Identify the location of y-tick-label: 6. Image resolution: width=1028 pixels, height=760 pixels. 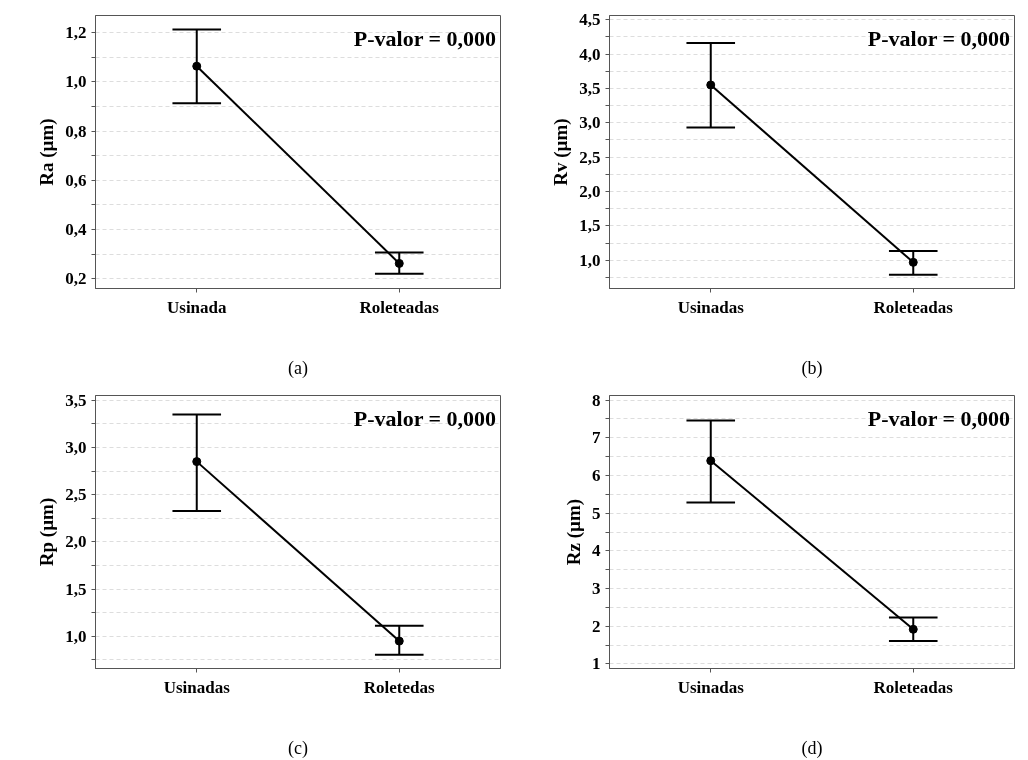
(596, 475).